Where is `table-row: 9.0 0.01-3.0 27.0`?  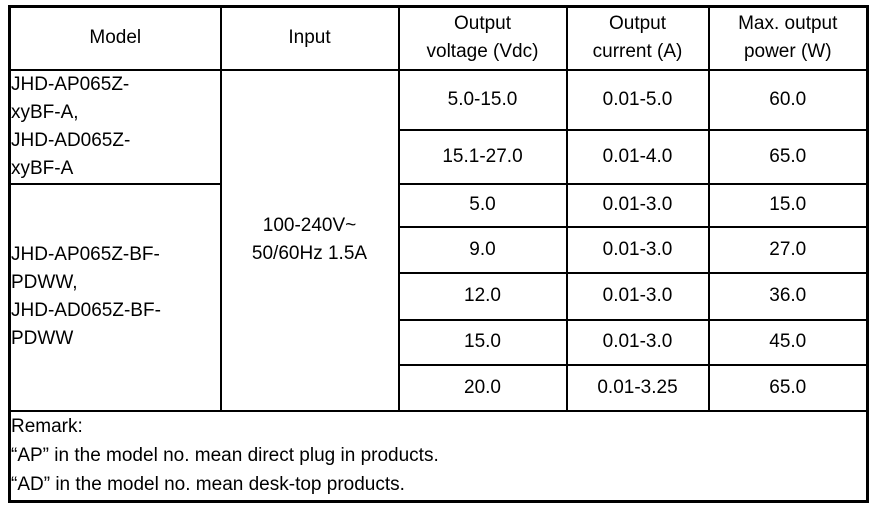
table-row: 9.0 0.01-3.0 27.0 is located at coordinates (439, 249).